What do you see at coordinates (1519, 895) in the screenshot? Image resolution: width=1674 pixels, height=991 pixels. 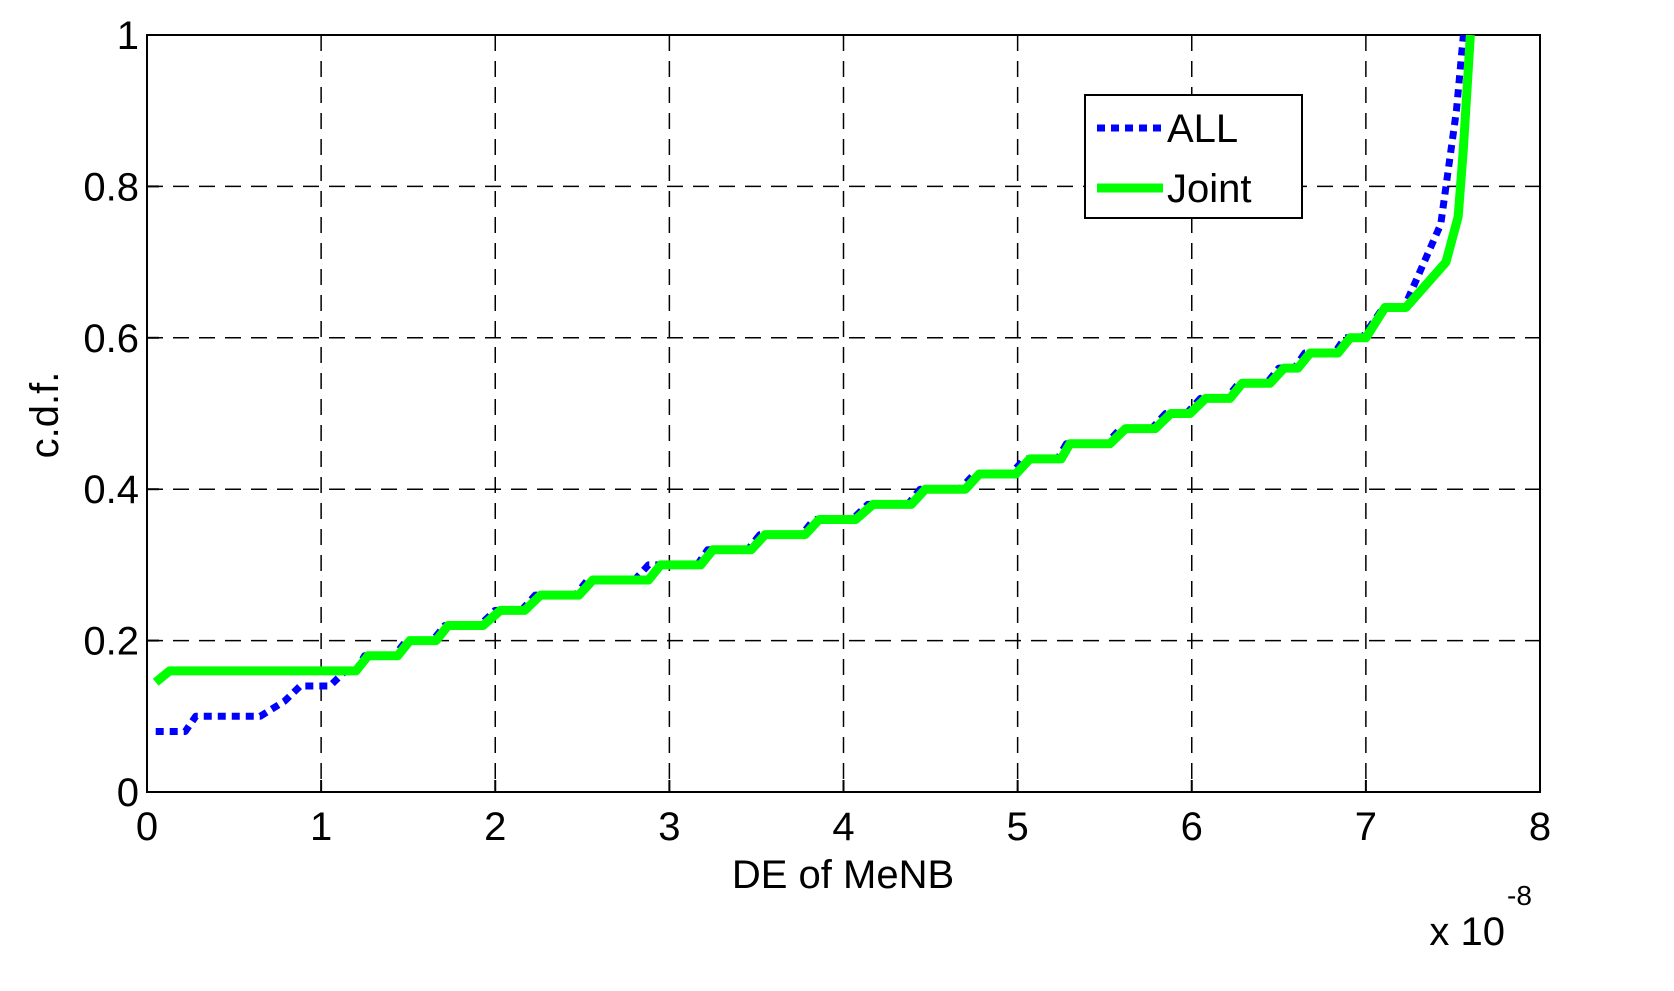 I see `x-multiplier-exponent: -8` at bounding box center [1519, 895].